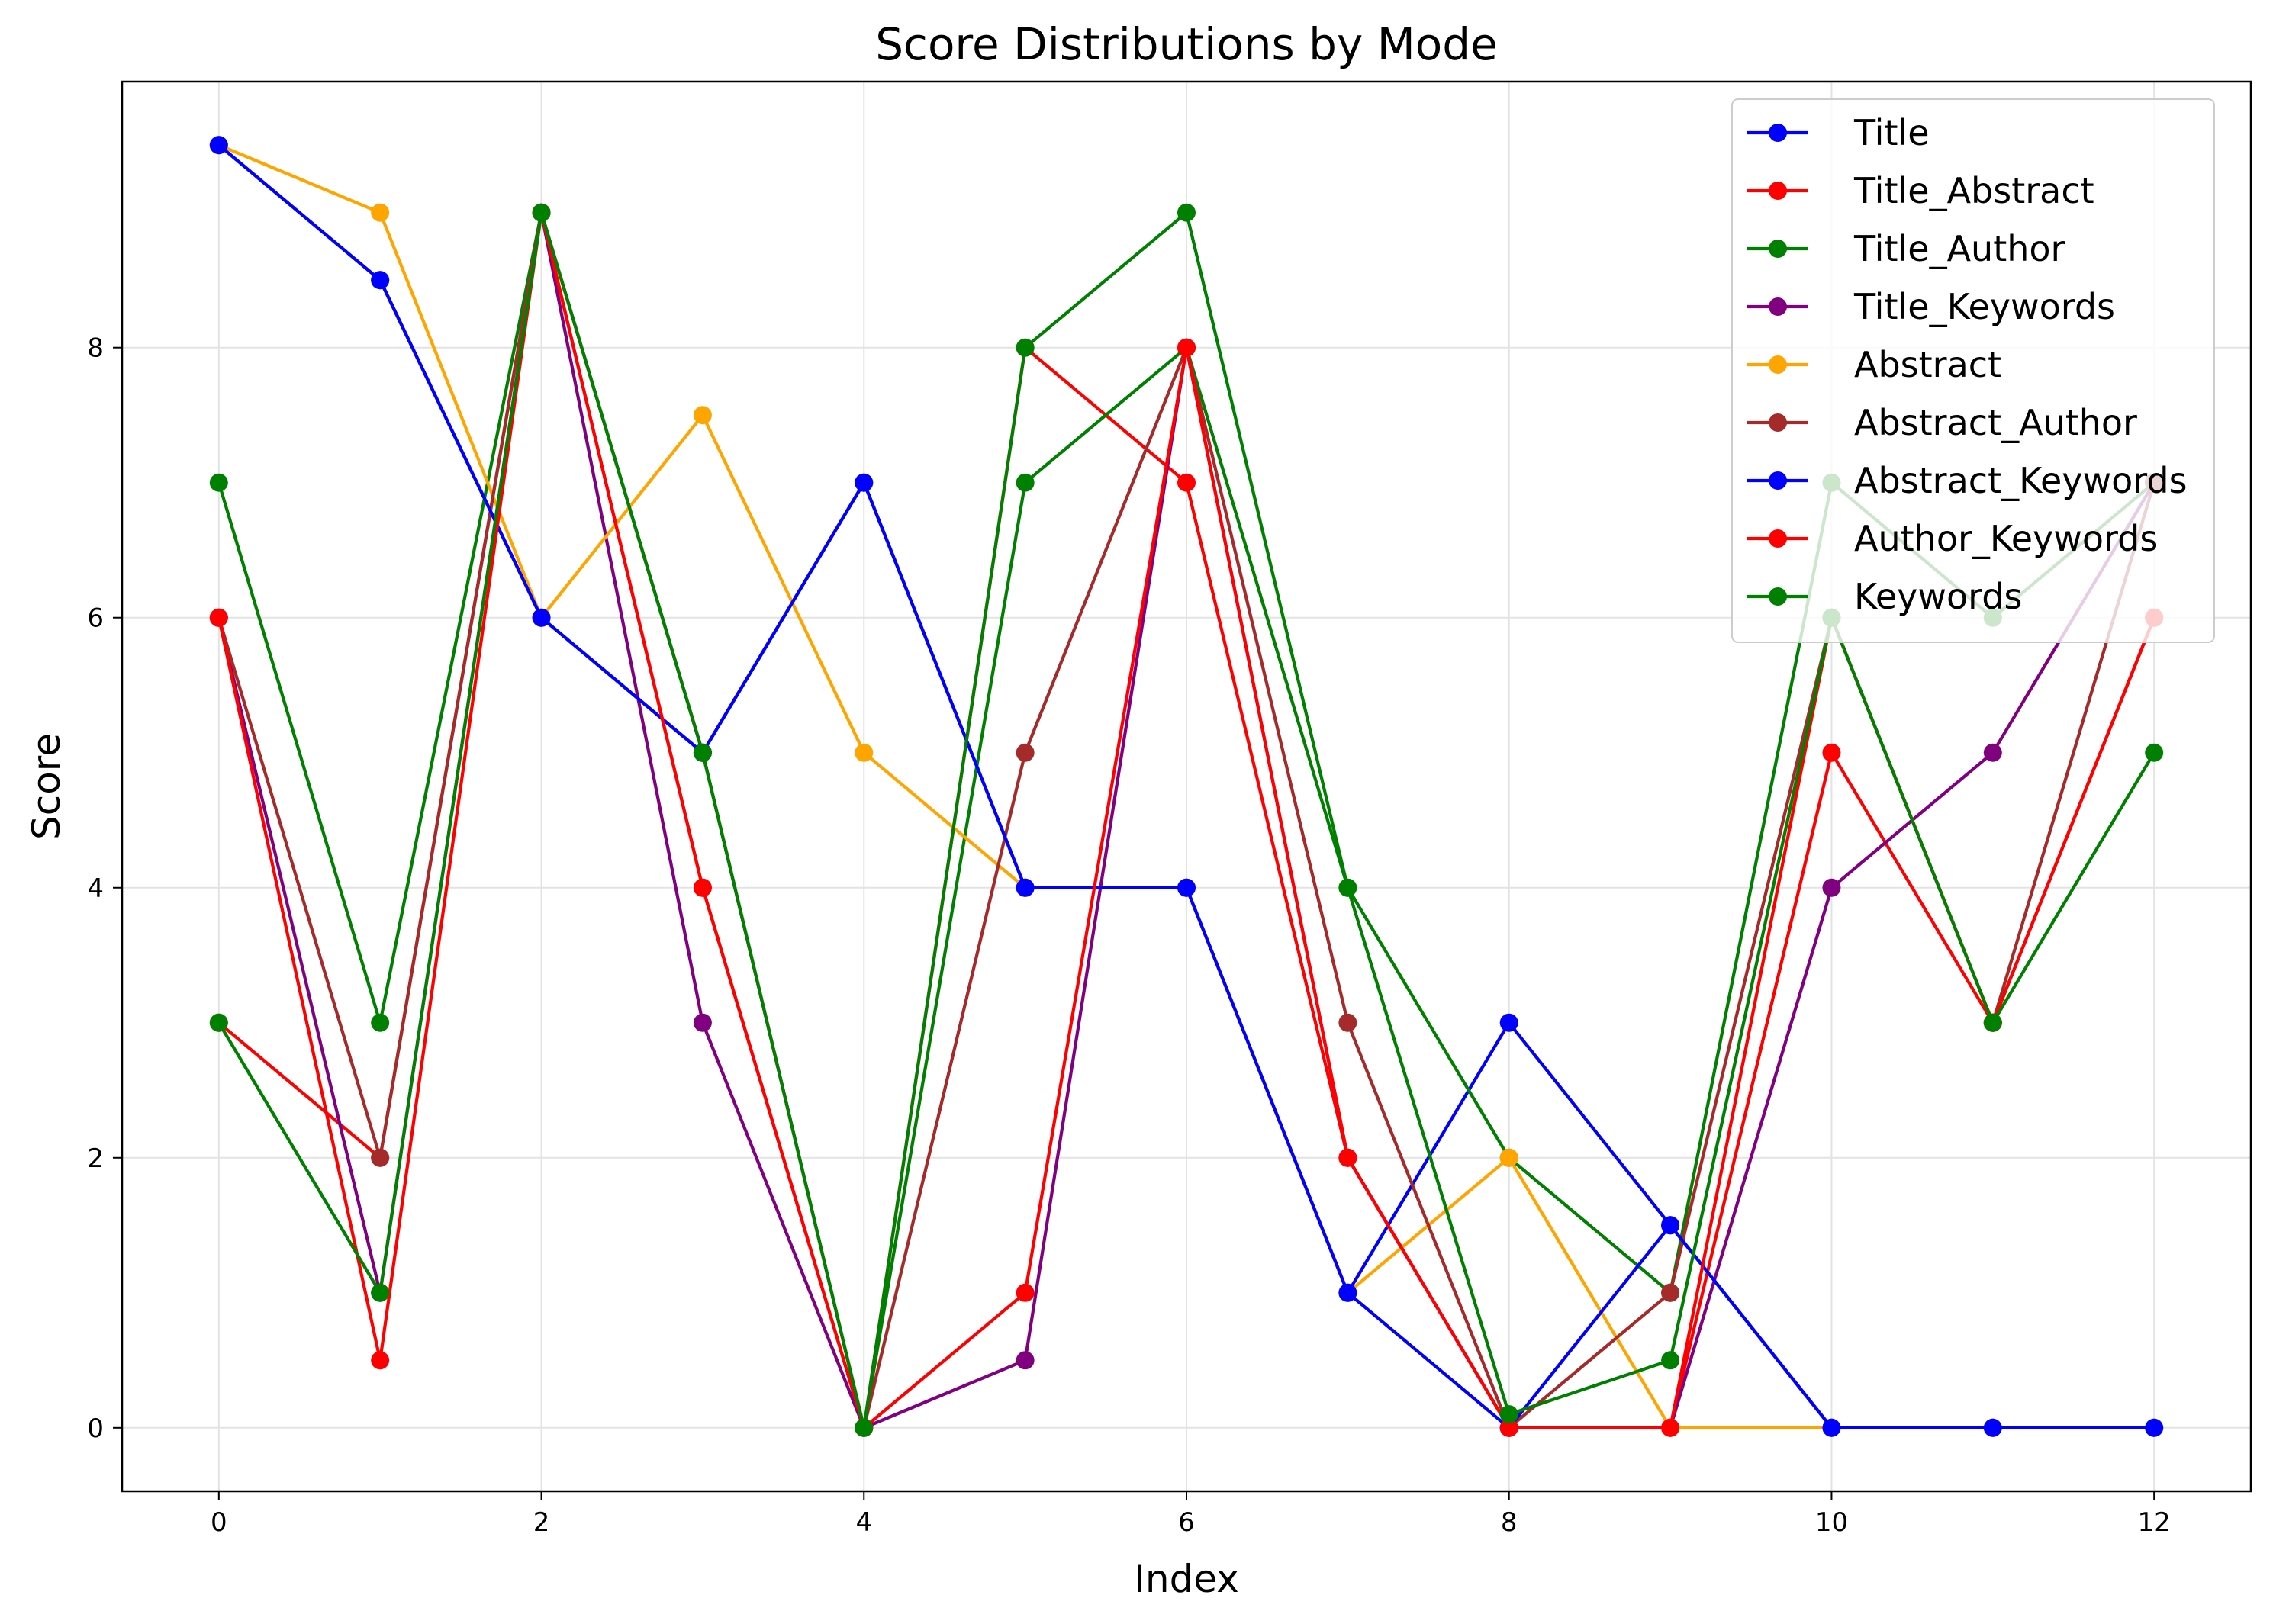 Image resolution: width=2273 pixels, height=1624 pixels. Describe the element at coordinates (1927, 364) in the screenshot. I see `legend-label: Abstract` at that location.